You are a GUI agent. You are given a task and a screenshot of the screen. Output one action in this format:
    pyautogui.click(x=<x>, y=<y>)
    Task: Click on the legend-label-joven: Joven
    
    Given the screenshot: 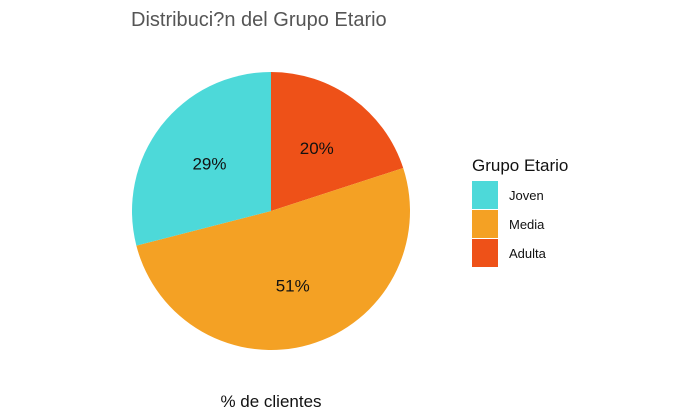 What is the action you would take?
    pyautogui.click(x=526, y=195)
    